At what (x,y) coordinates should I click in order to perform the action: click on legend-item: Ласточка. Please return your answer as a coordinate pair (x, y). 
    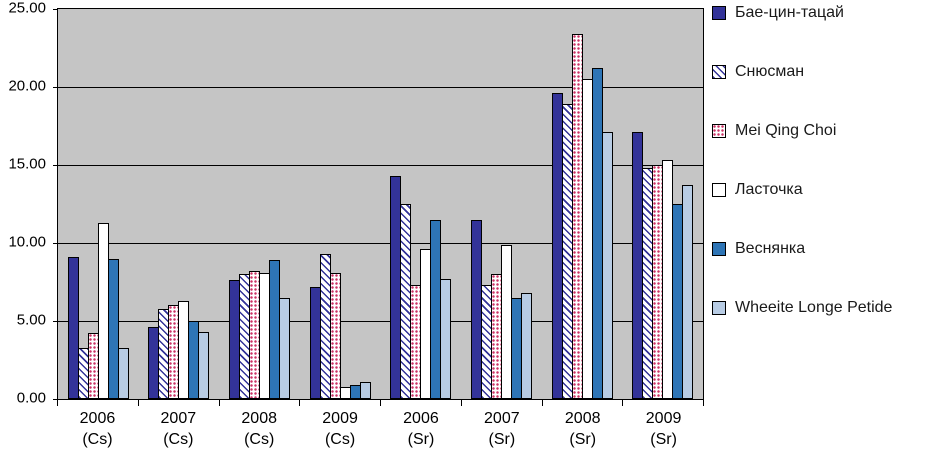
    Looking at the image, I should click on (802, 190).